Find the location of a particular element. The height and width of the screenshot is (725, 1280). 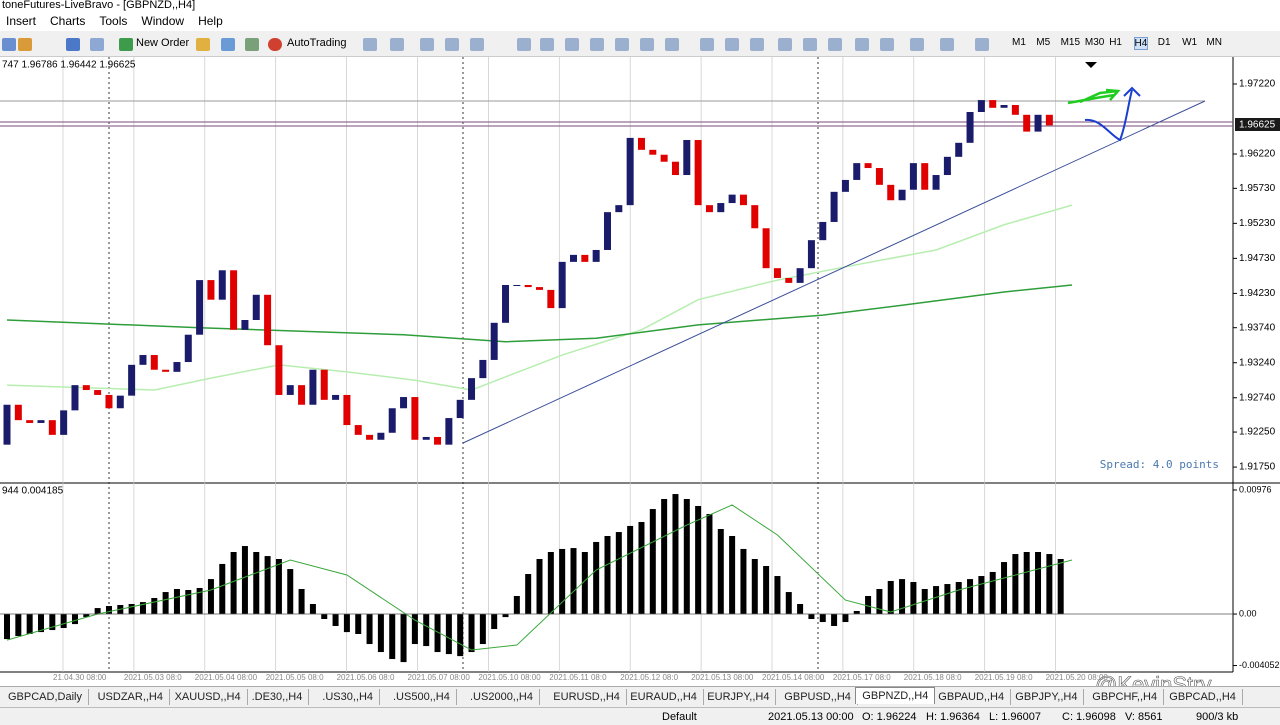

symbol-tab: USDZAR,,H4 is located at coordinates (131, 697).